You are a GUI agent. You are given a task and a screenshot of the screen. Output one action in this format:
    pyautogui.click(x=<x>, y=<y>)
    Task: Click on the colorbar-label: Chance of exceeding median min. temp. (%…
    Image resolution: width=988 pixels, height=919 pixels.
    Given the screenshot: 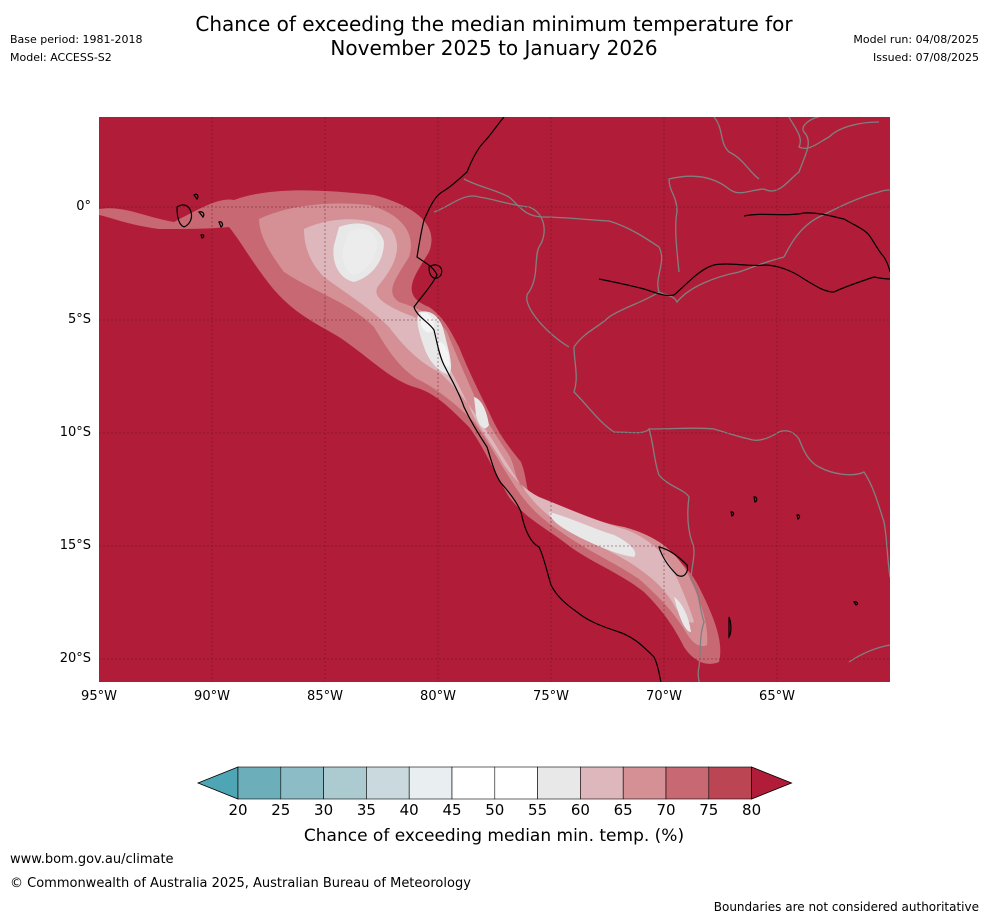 What is the action you would take?
    pyautogui.click(x=494, y=836)
    